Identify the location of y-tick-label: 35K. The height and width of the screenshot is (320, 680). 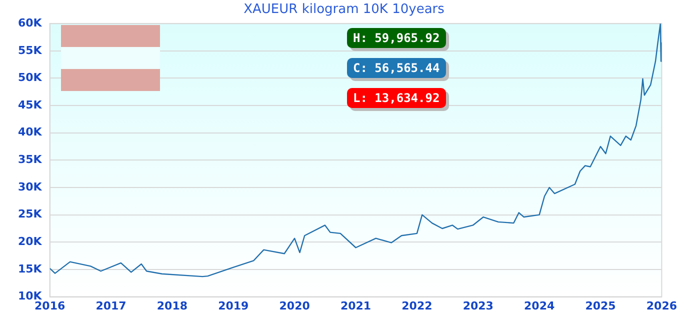
(30, 159).